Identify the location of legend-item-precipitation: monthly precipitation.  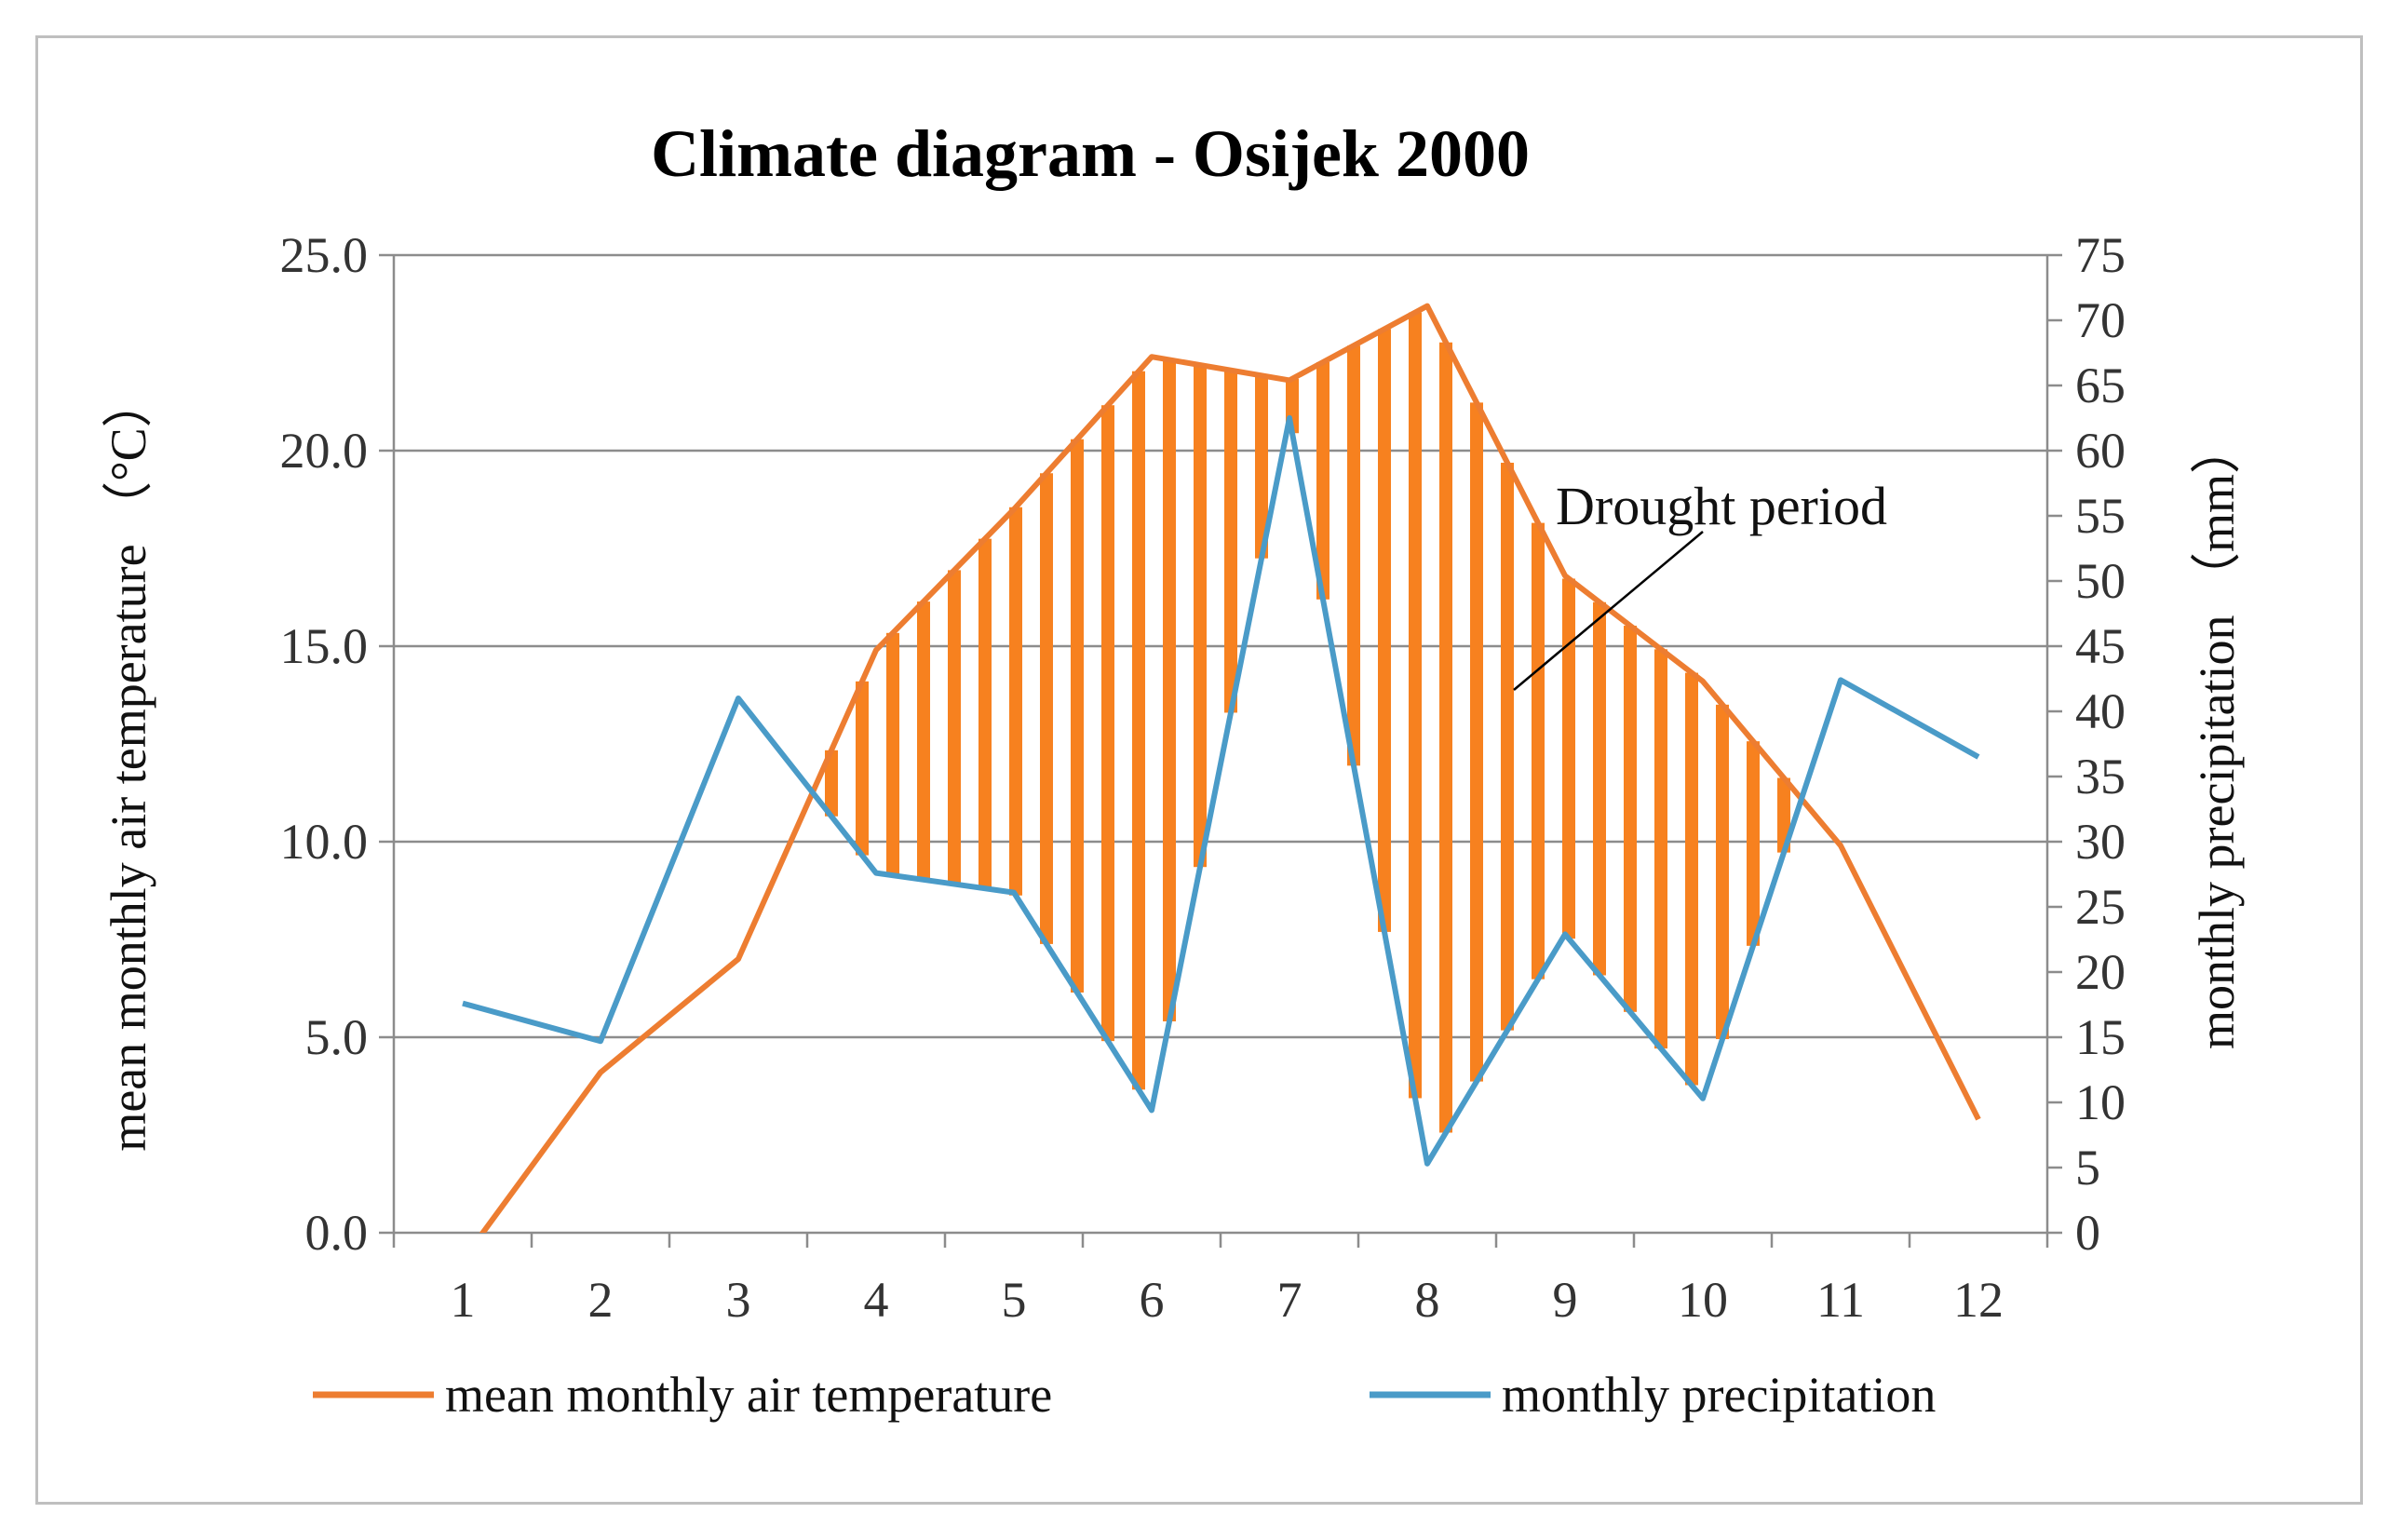
(1653, 1395).